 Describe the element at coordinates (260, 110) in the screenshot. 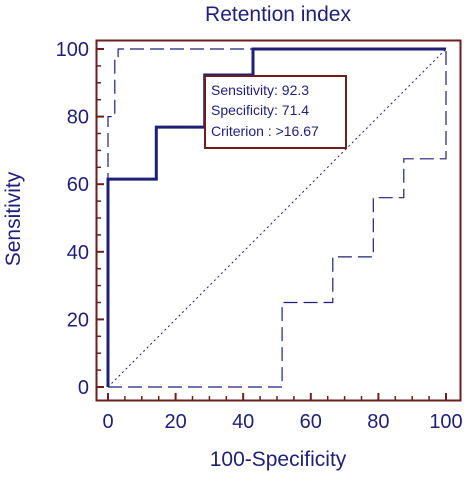

I see `annotation-line-2: Specificity: 71.4` at that location.